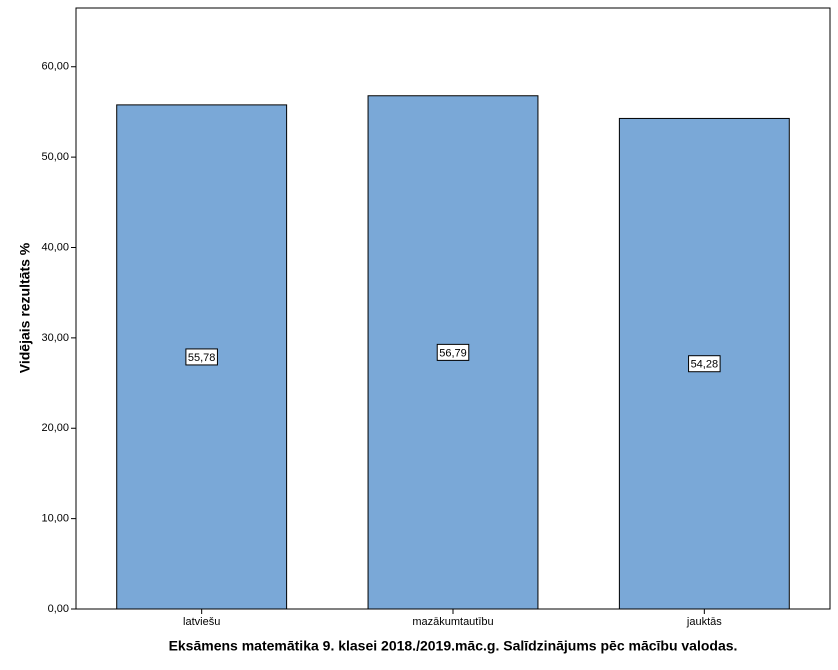  I want to click on value-label: 54,28, so click(705, 365).